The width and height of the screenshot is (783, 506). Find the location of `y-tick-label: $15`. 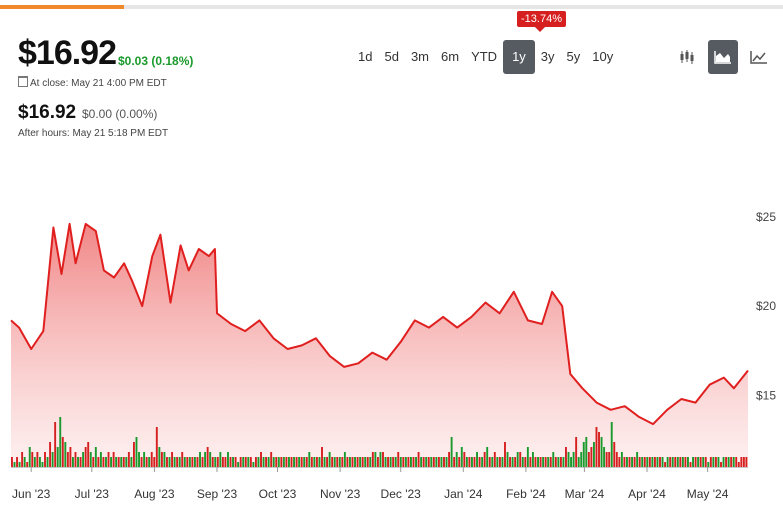

y-tick-label: $15 is located at coordinates (766, 396).